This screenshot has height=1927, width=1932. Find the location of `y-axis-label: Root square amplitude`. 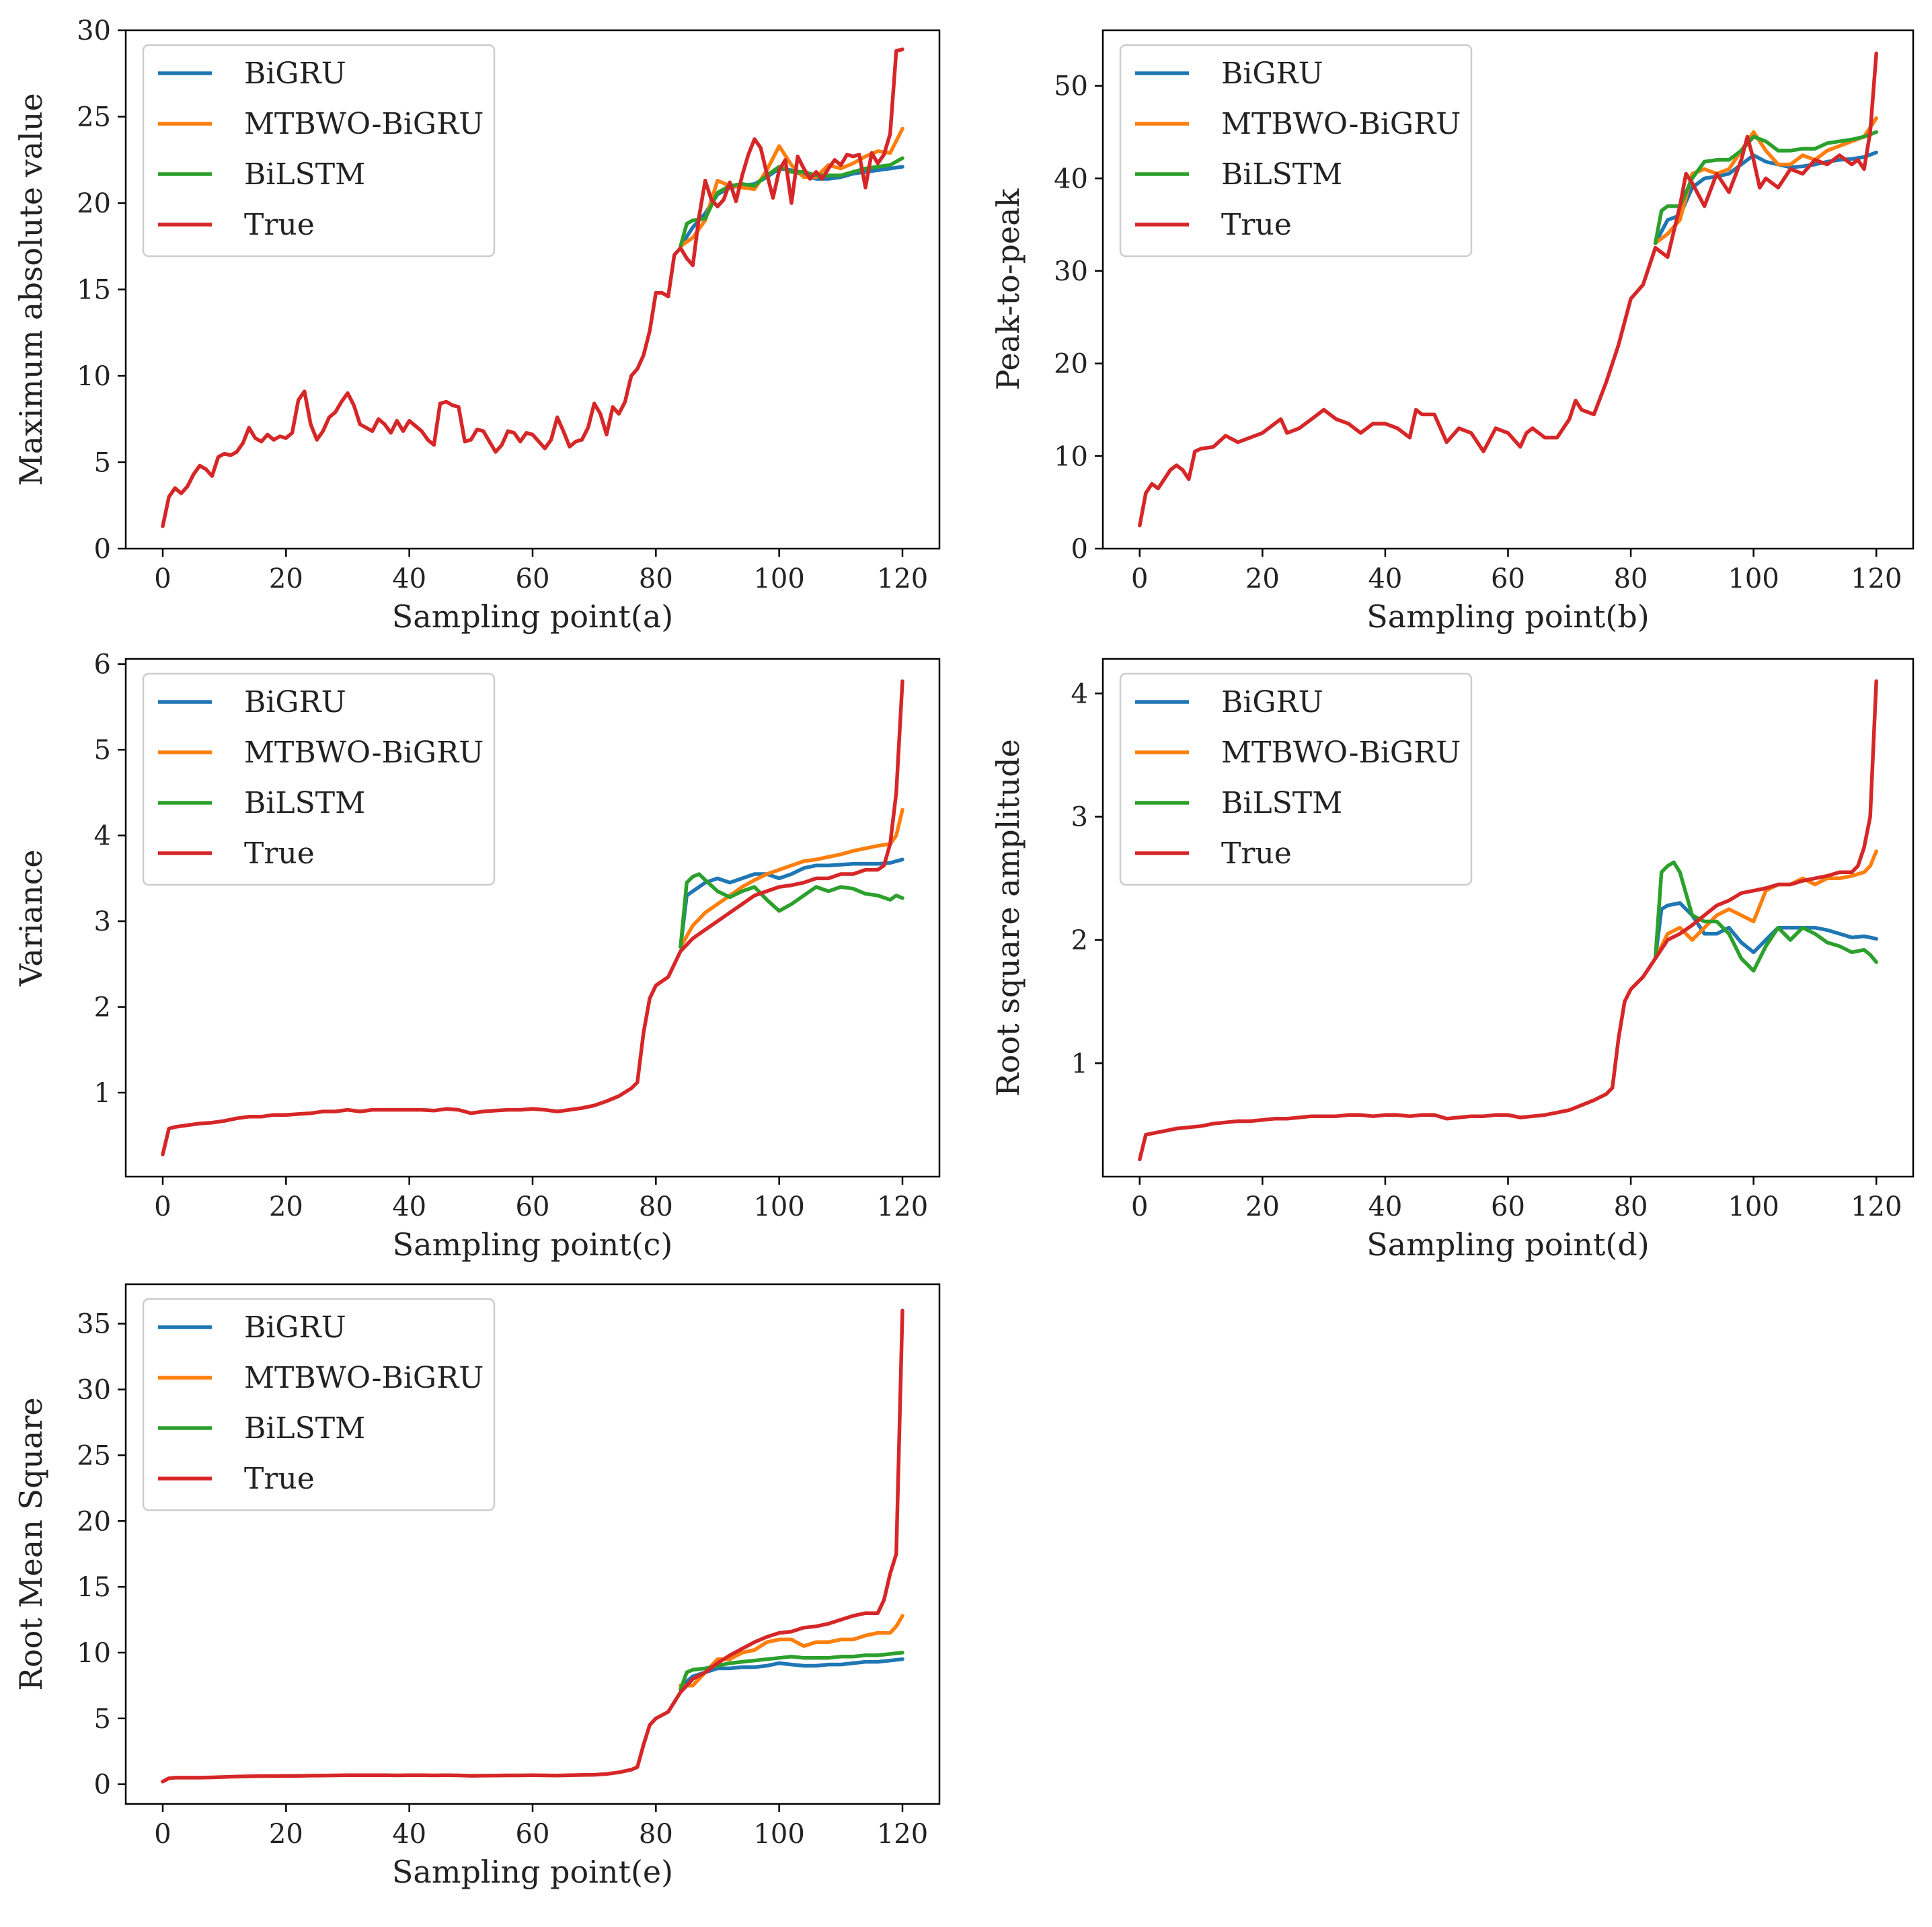

y-axis-label: Root square amplitude is located at coordinates (1008, 918).